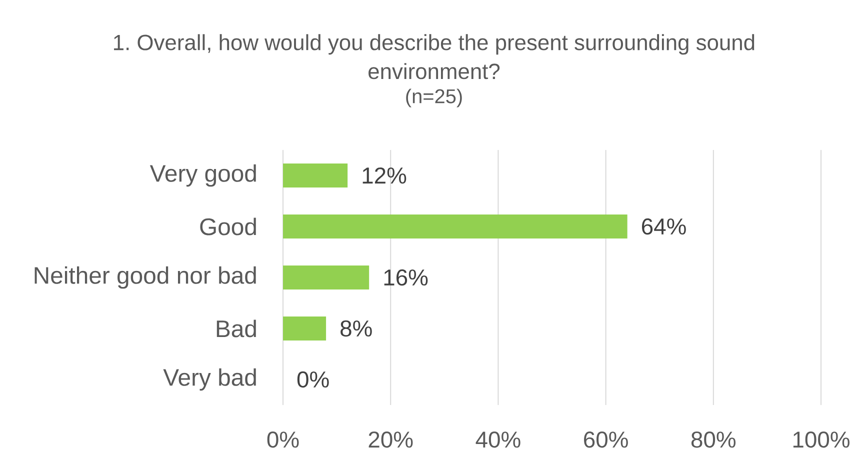  What do you see at coordinates (821, 440) in the screenshot?
I see `x-tick-label: 100%` at bounding box center [821, 440].